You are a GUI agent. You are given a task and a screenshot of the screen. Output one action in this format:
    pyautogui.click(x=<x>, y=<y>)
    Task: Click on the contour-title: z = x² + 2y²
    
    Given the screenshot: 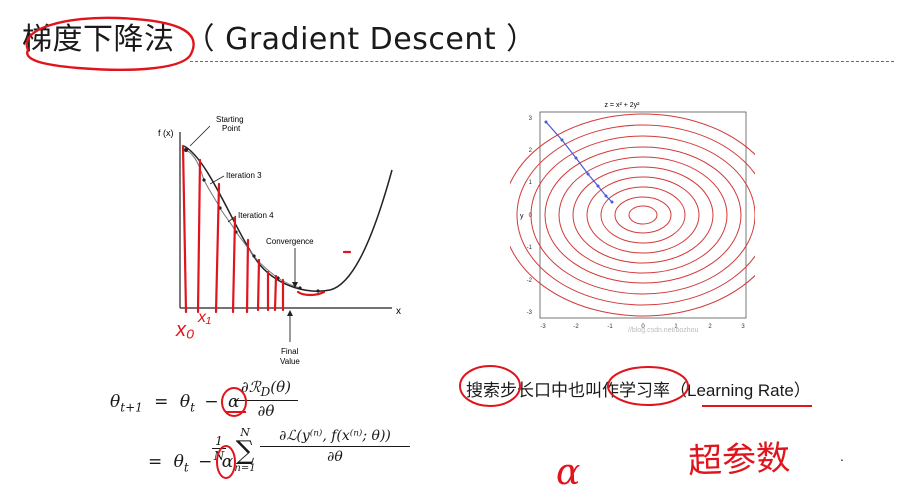 What is the action you would take?
    pyautogui.click(x=622, y=105)
    